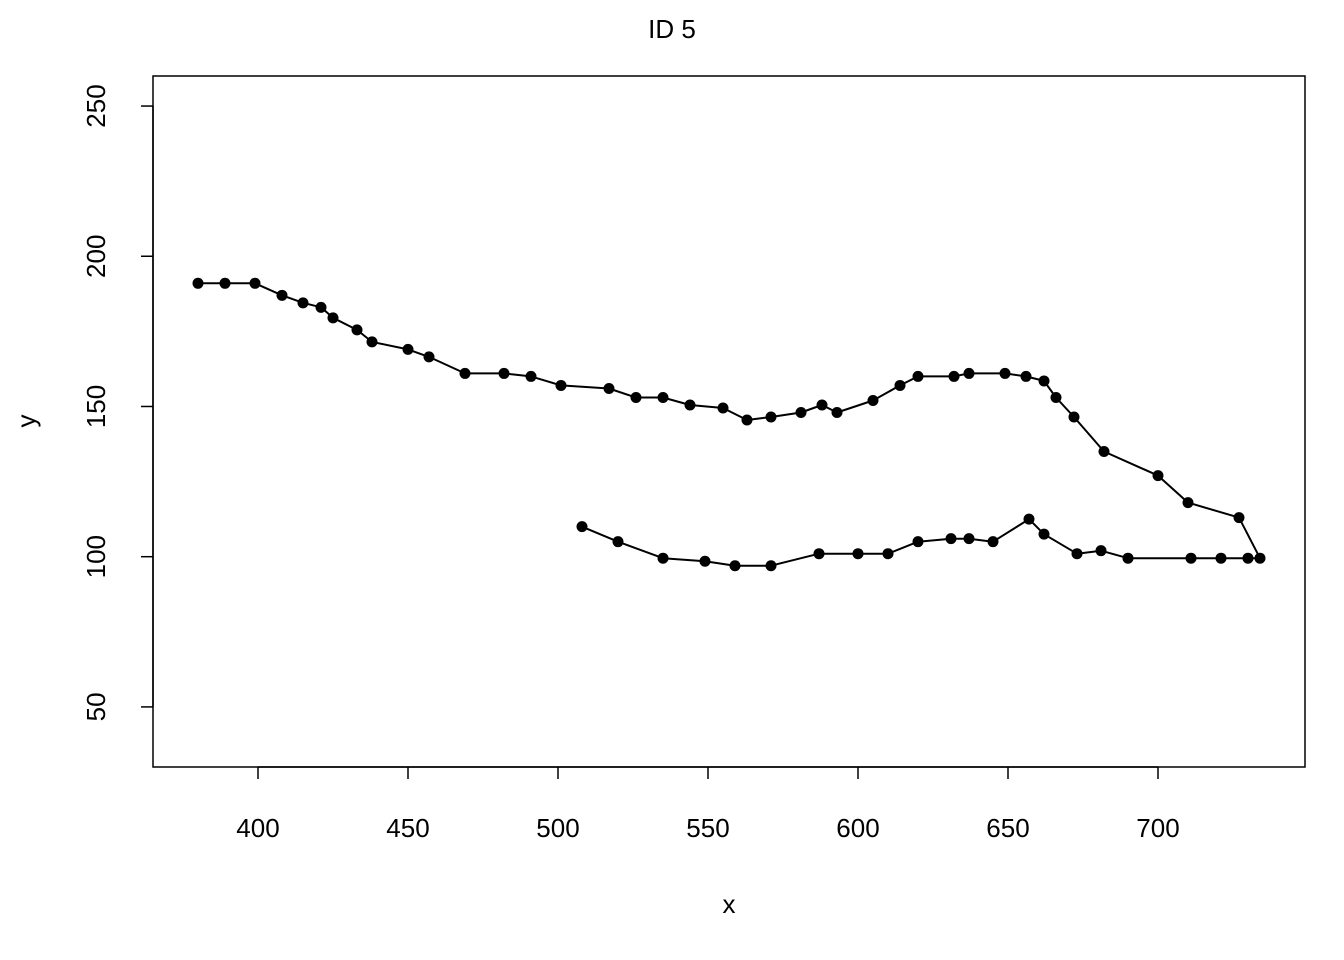  I want to click on x-tick-label: 400, so click(257, 828).